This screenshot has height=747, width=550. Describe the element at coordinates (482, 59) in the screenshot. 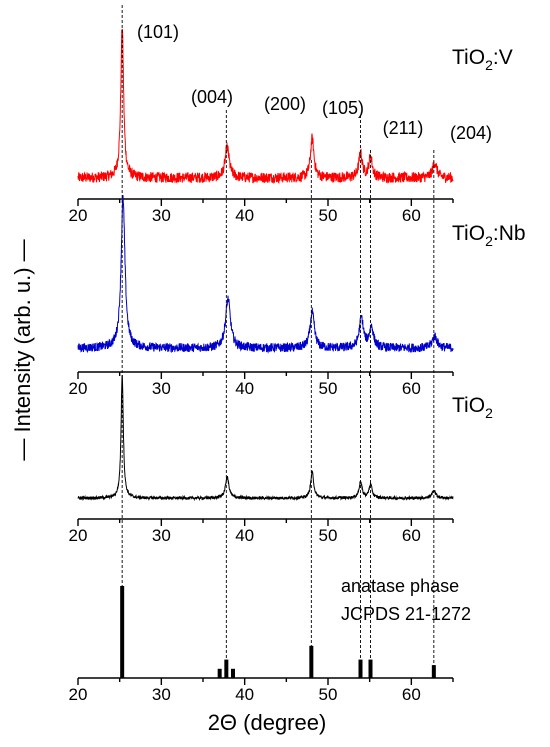

I see `sample-label: TiO2:V` at that location.